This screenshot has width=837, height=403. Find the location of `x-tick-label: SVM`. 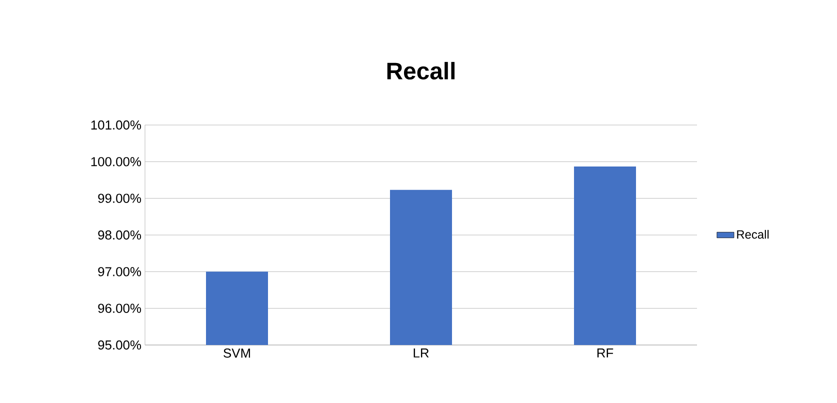

x-tick-label: SVM is located at coordinates (237, 353).